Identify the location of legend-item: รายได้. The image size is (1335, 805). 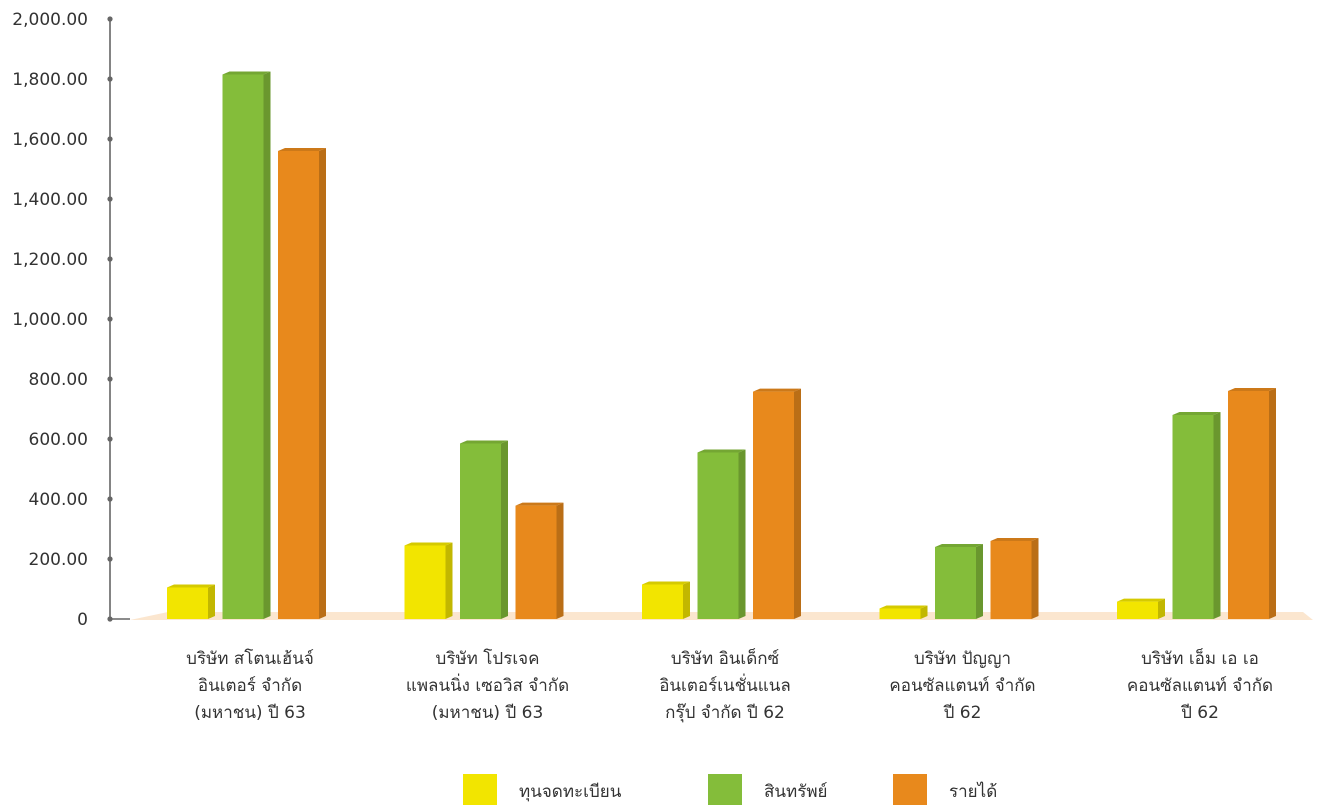
(945, 789).